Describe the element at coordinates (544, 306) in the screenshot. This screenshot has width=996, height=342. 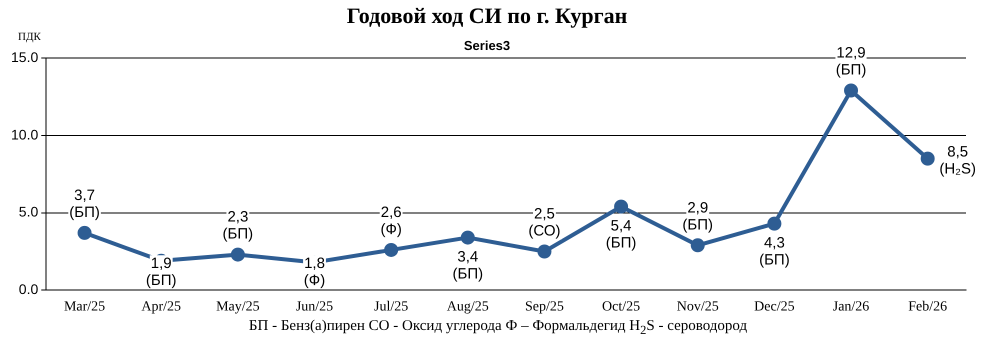
I see `x-tick-label: Sep/25` at that location.